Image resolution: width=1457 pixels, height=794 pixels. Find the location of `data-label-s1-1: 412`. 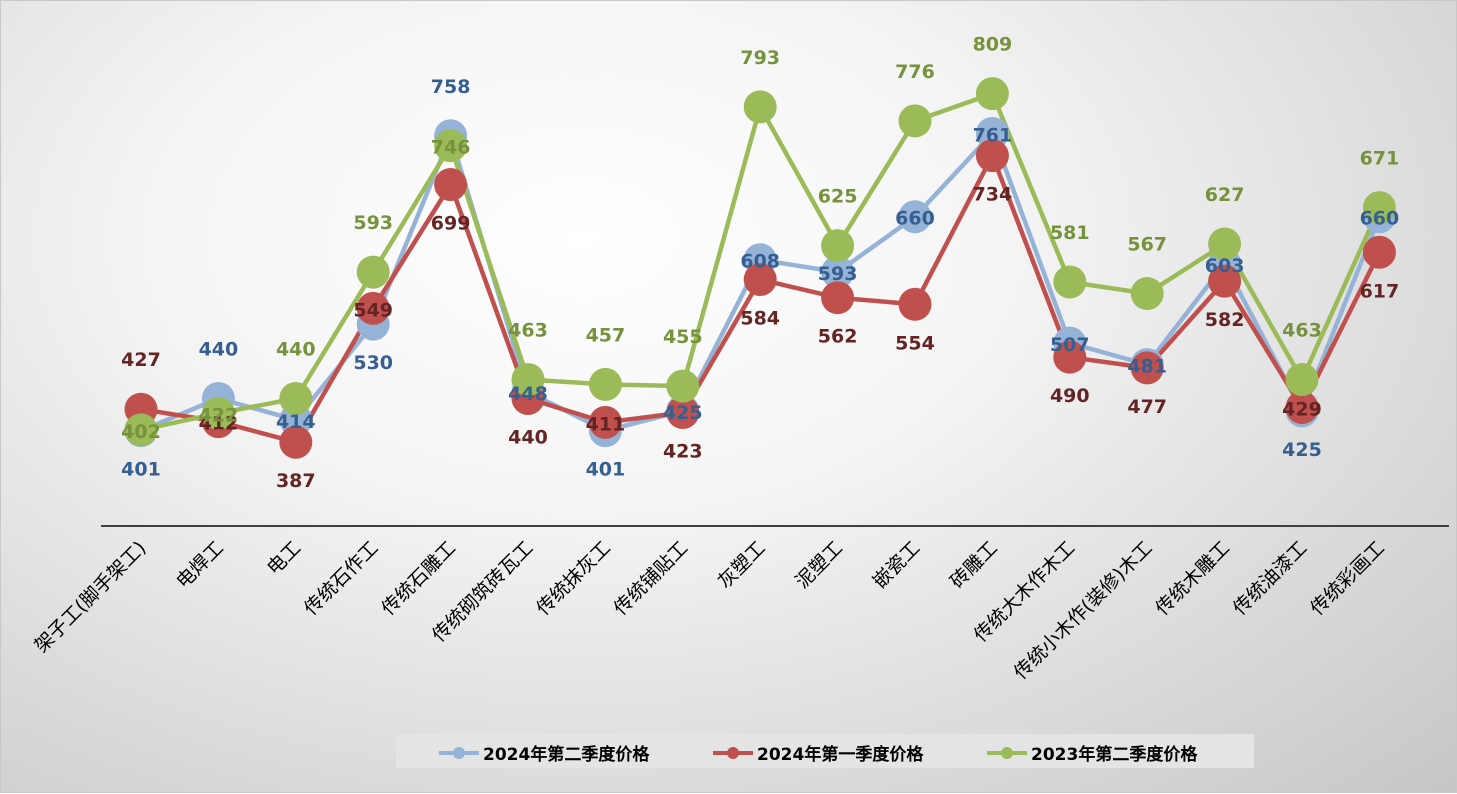

data-label-s1-1: 412 is located at coordinates (219, 424).